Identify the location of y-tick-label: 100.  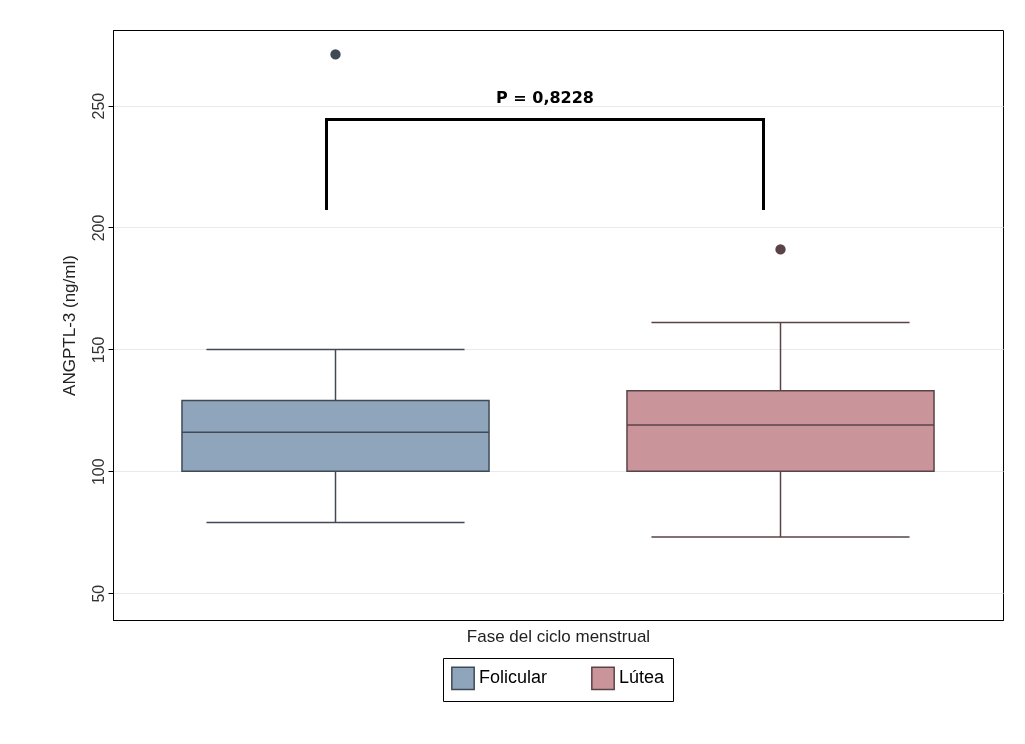
(98, 472).